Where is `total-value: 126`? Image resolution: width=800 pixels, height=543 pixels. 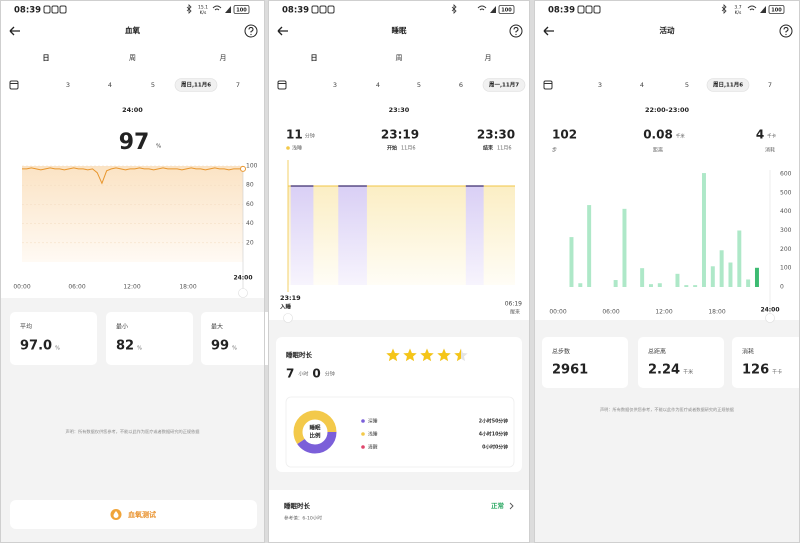 total-value: 126 is located at coordinates (755, 370).